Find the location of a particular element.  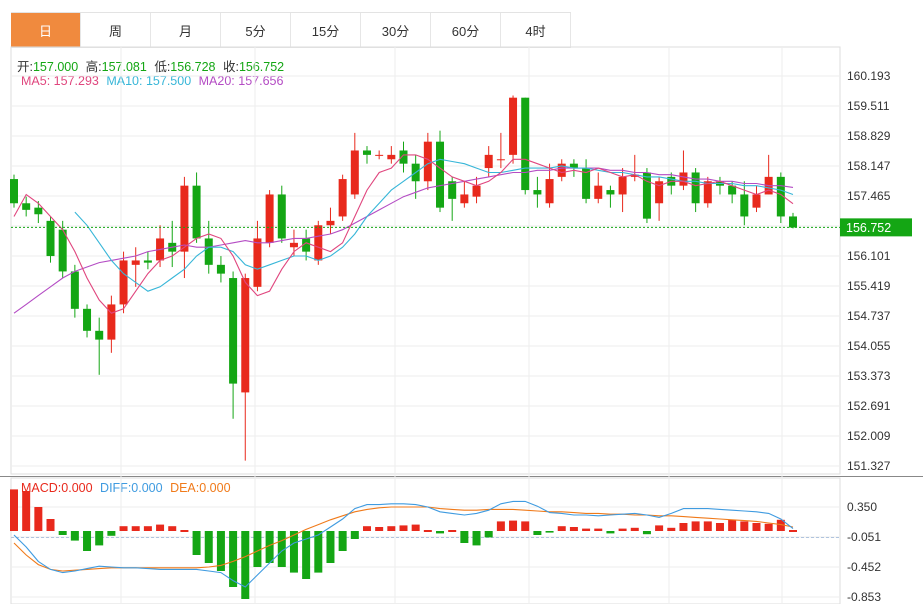

tab-2: 月 is located at coordinates (186, 30).